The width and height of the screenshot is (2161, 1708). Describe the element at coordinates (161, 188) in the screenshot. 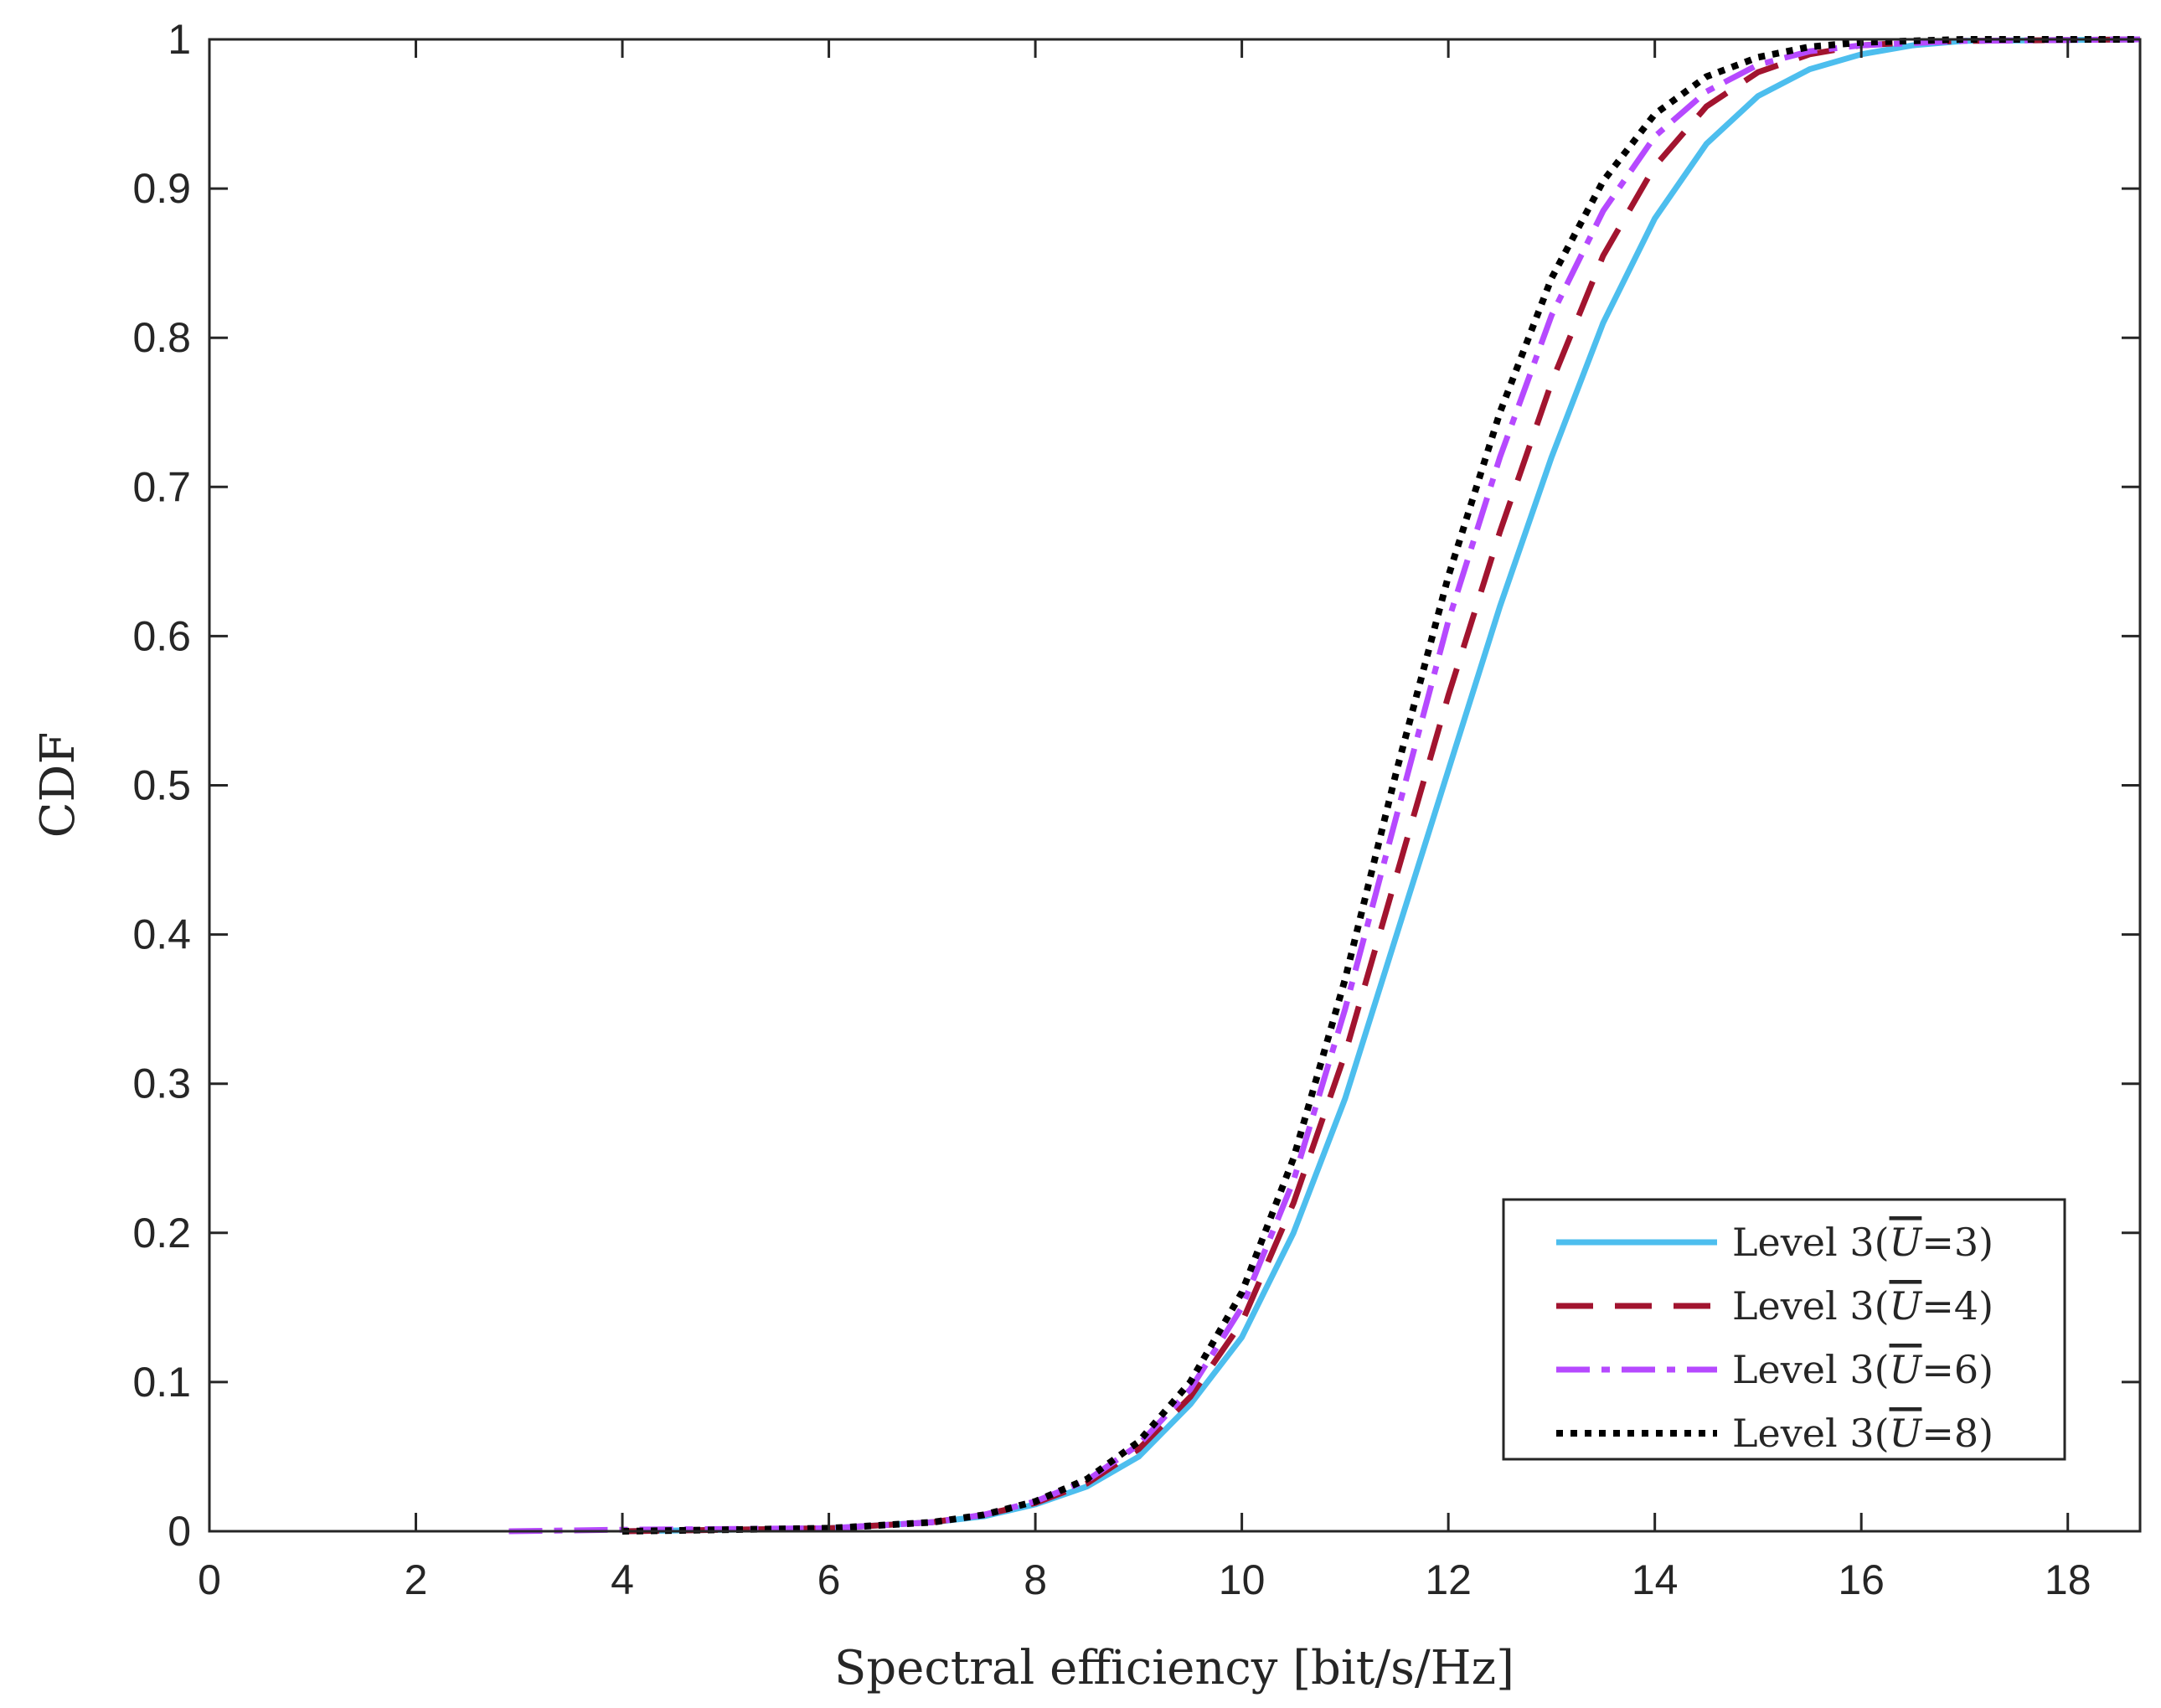

I see `y-tick-label: 0.9` at that location.